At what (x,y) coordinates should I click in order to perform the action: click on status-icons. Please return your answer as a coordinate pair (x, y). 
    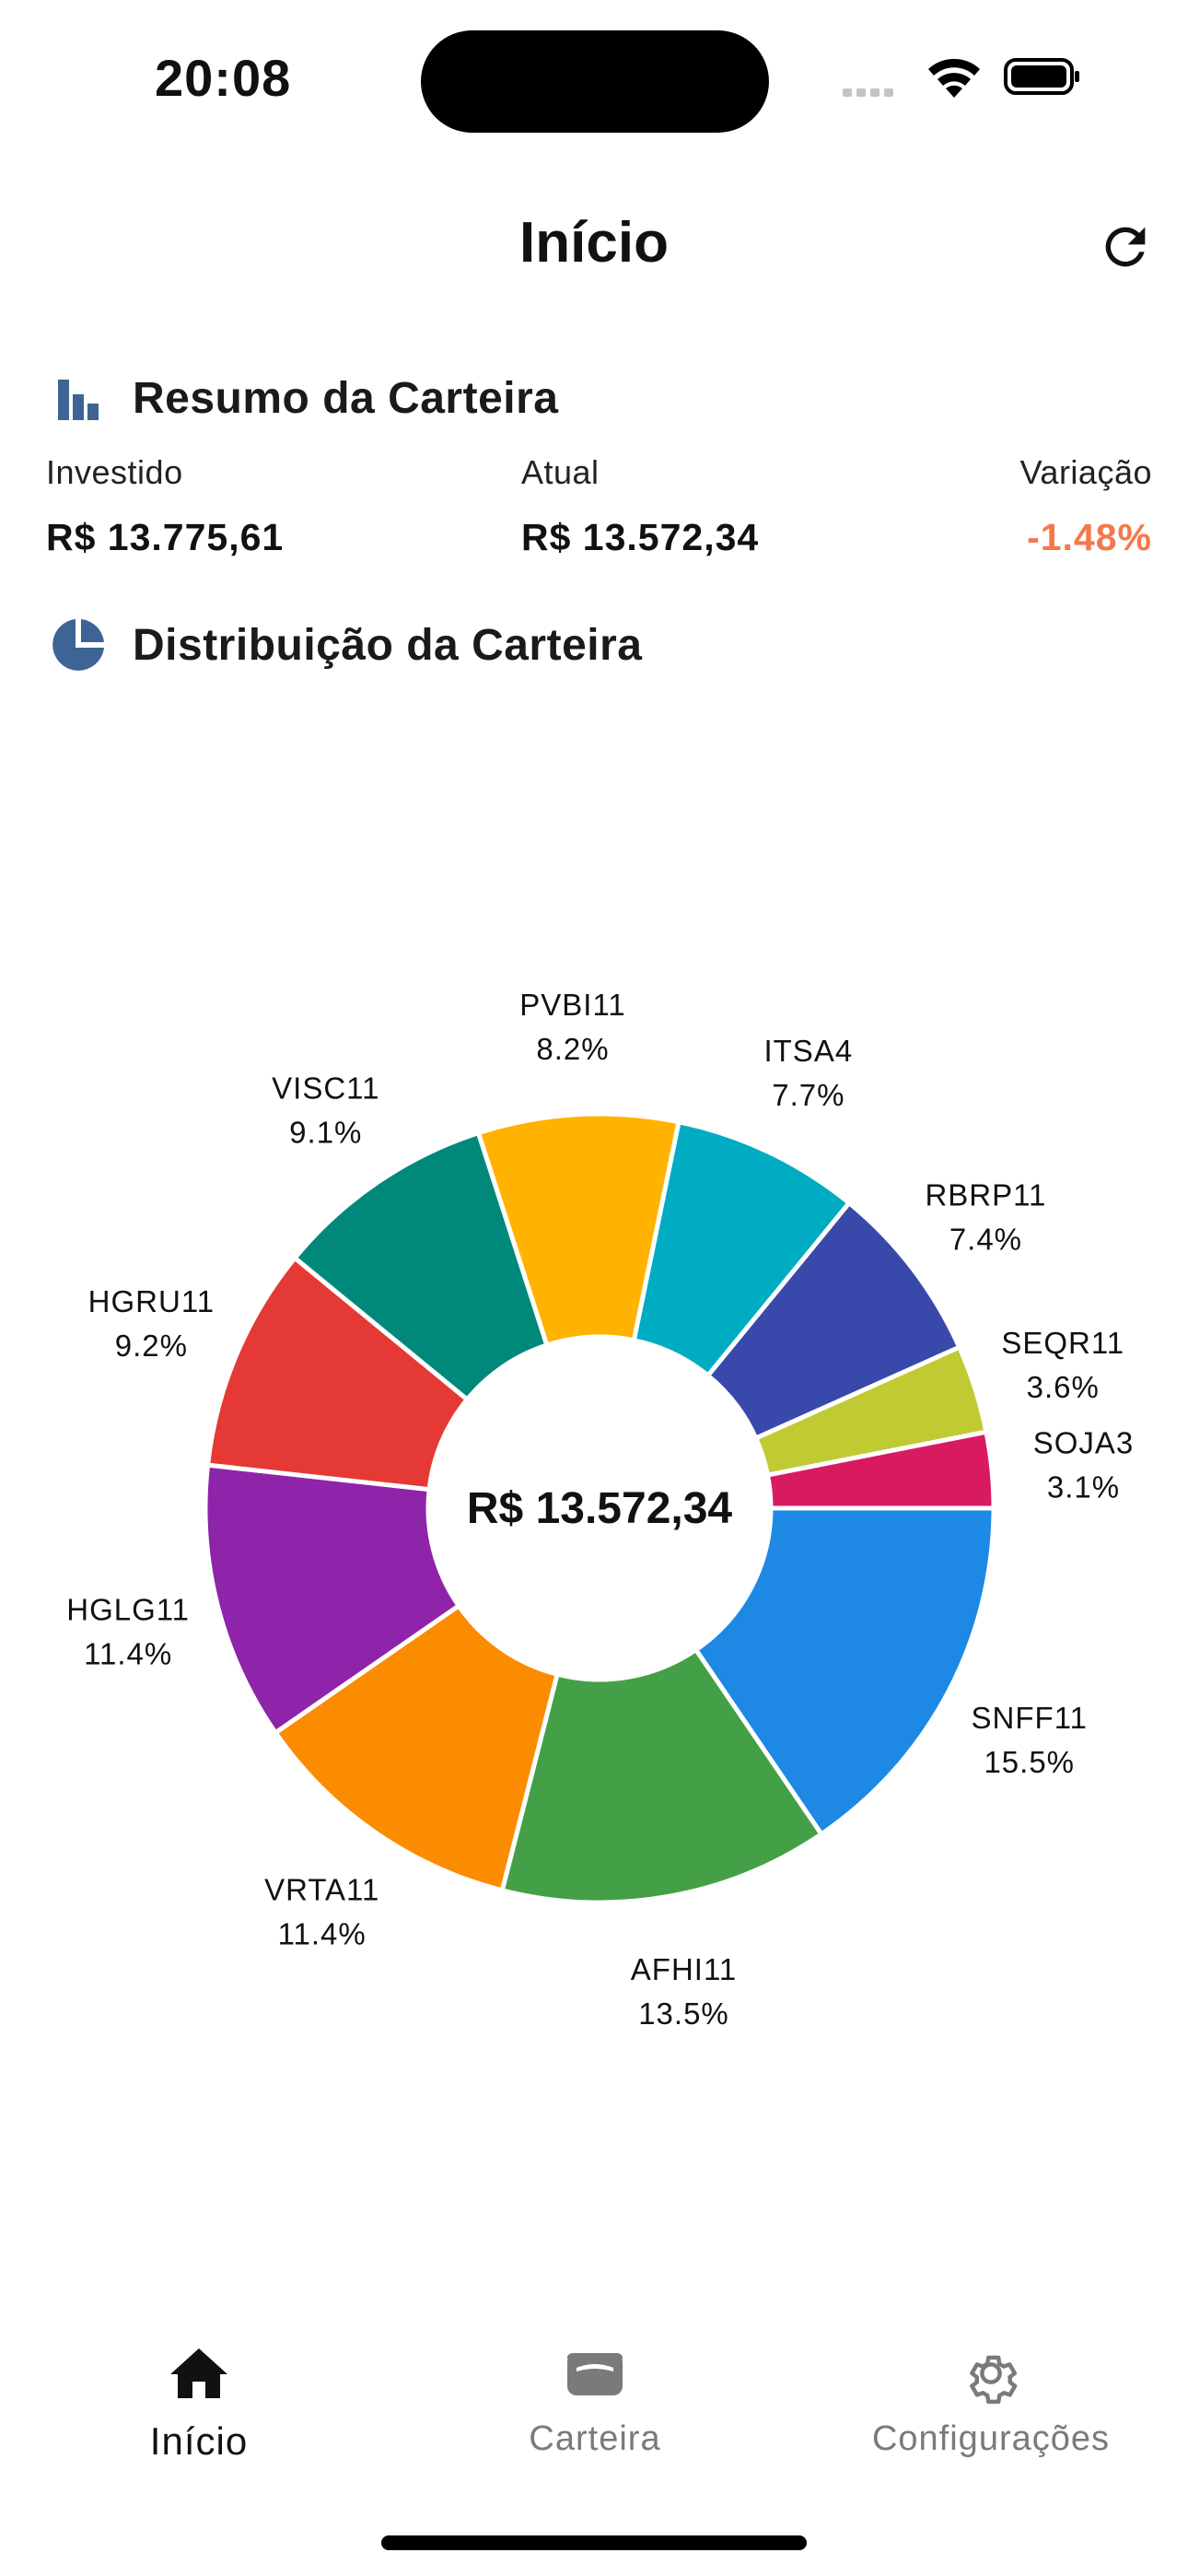
    Looking at the image, I should click on (962, 76).